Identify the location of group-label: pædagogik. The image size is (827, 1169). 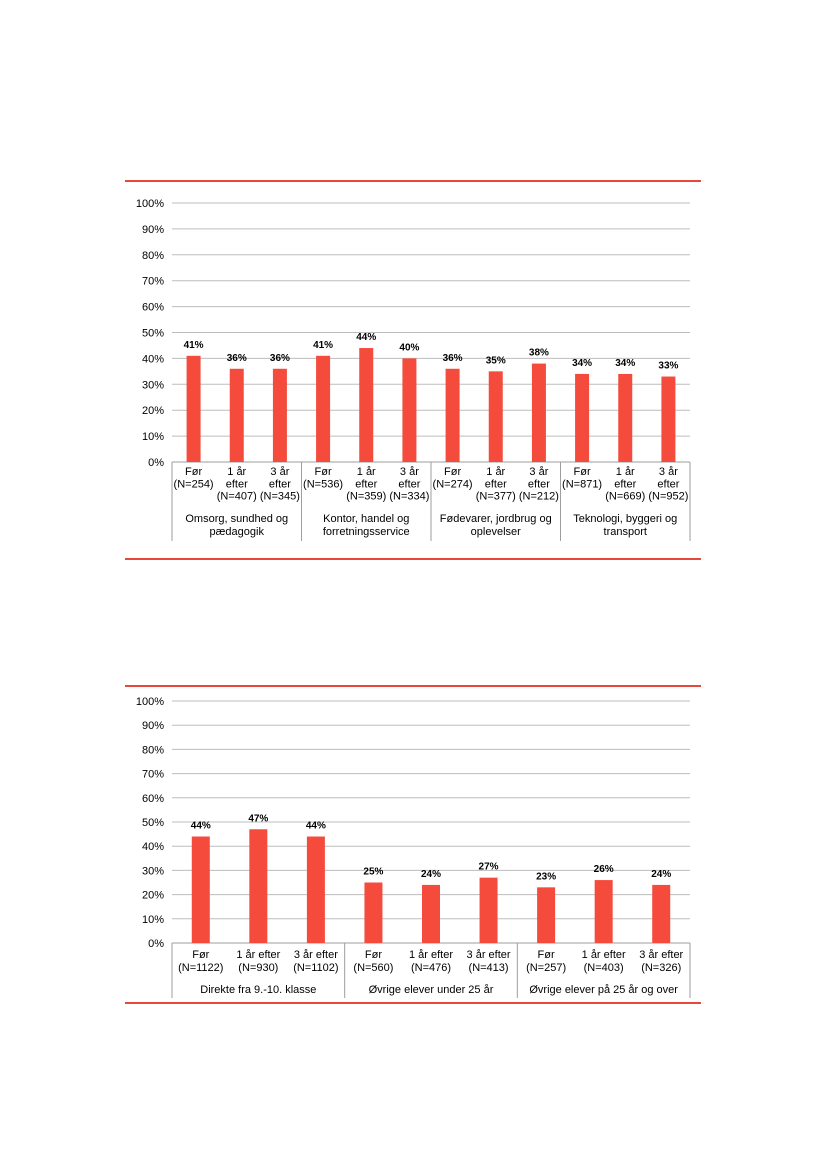
(237, 532).